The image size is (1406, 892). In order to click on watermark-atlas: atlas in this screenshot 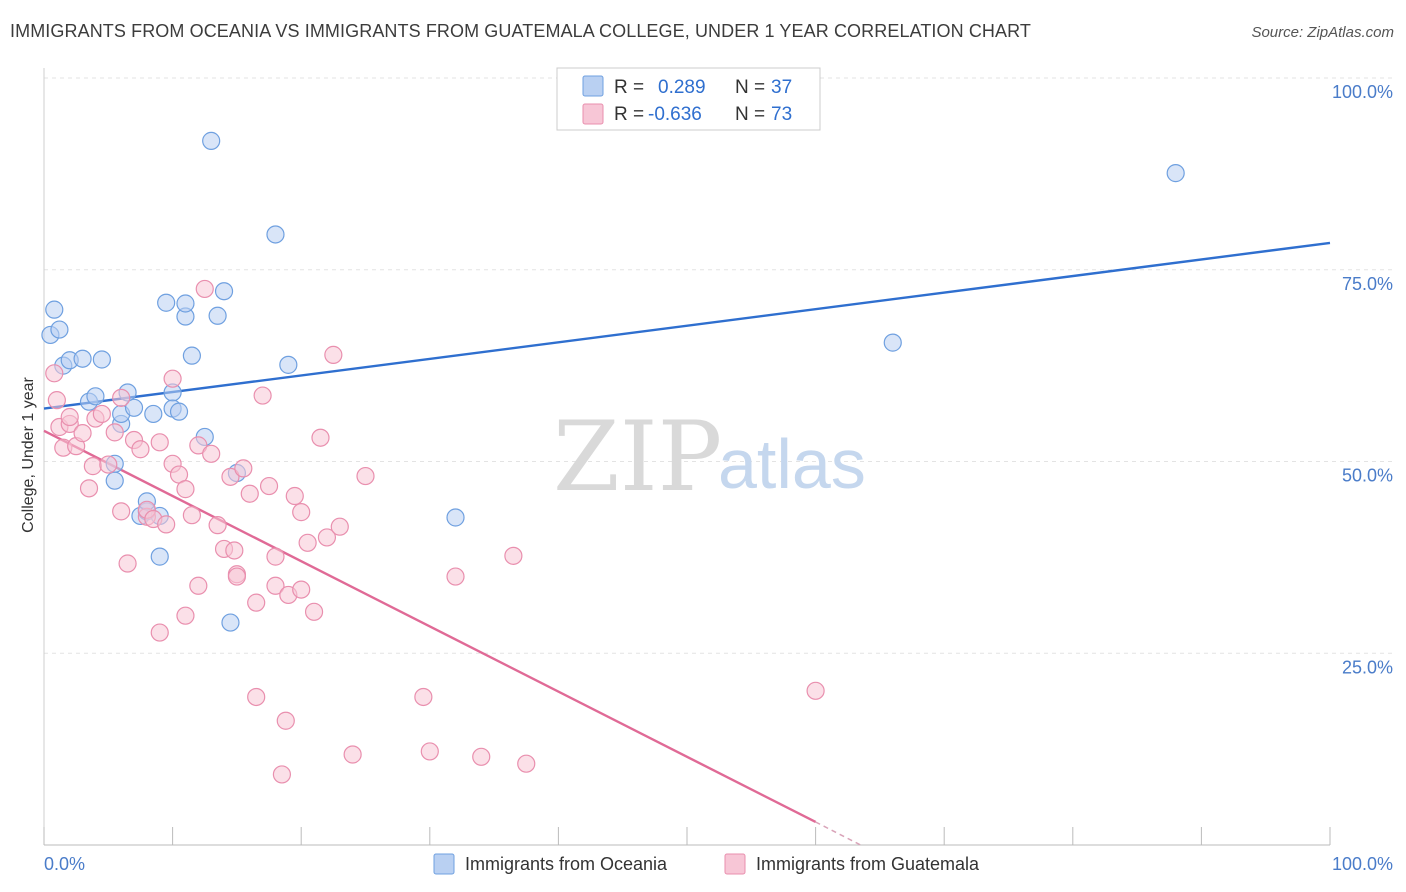, I will do `click(792, 464)`.